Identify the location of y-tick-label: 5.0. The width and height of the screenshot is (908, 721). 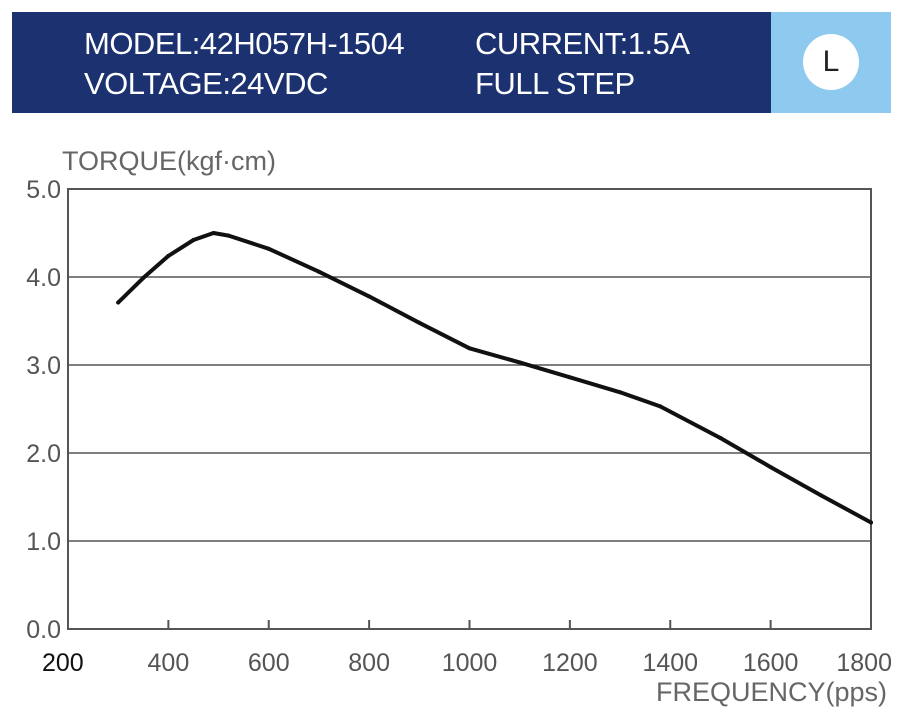
(43, 190).